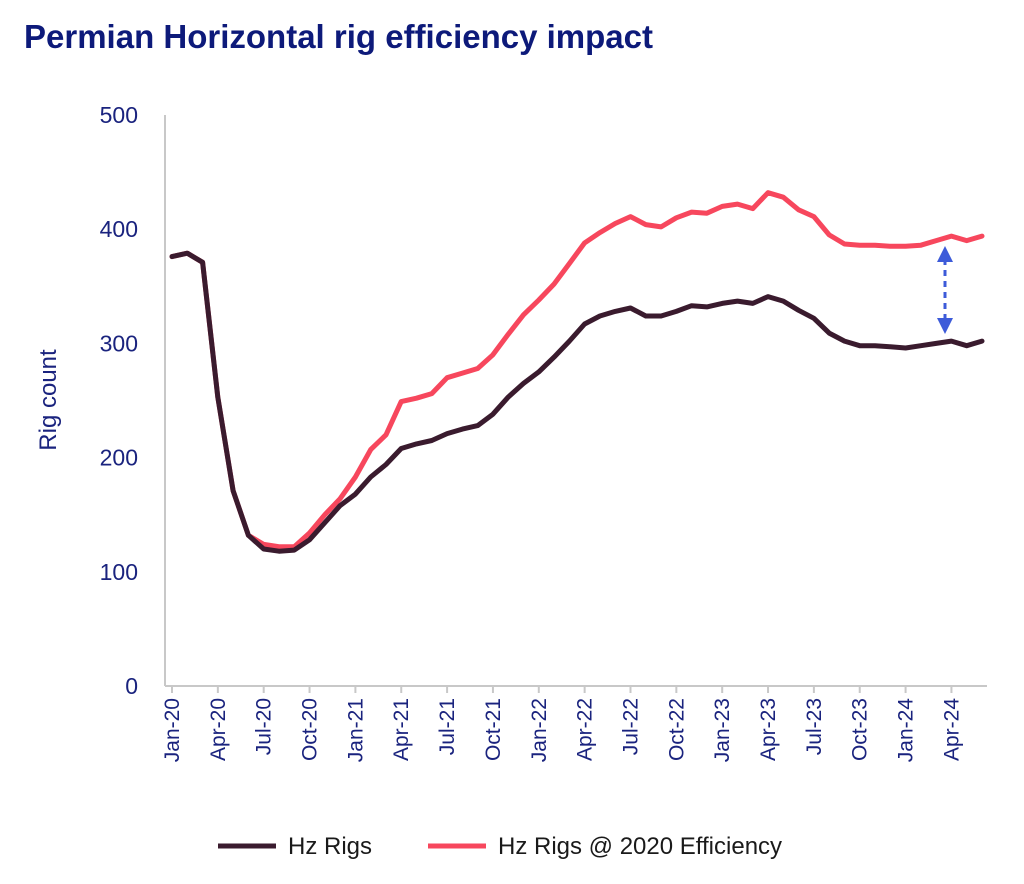 This screenshot has height=884, width=1024. I want to click on legend: Hz Rigs Hz Rigs @ 2020 Efficiency, so click(500, 846).